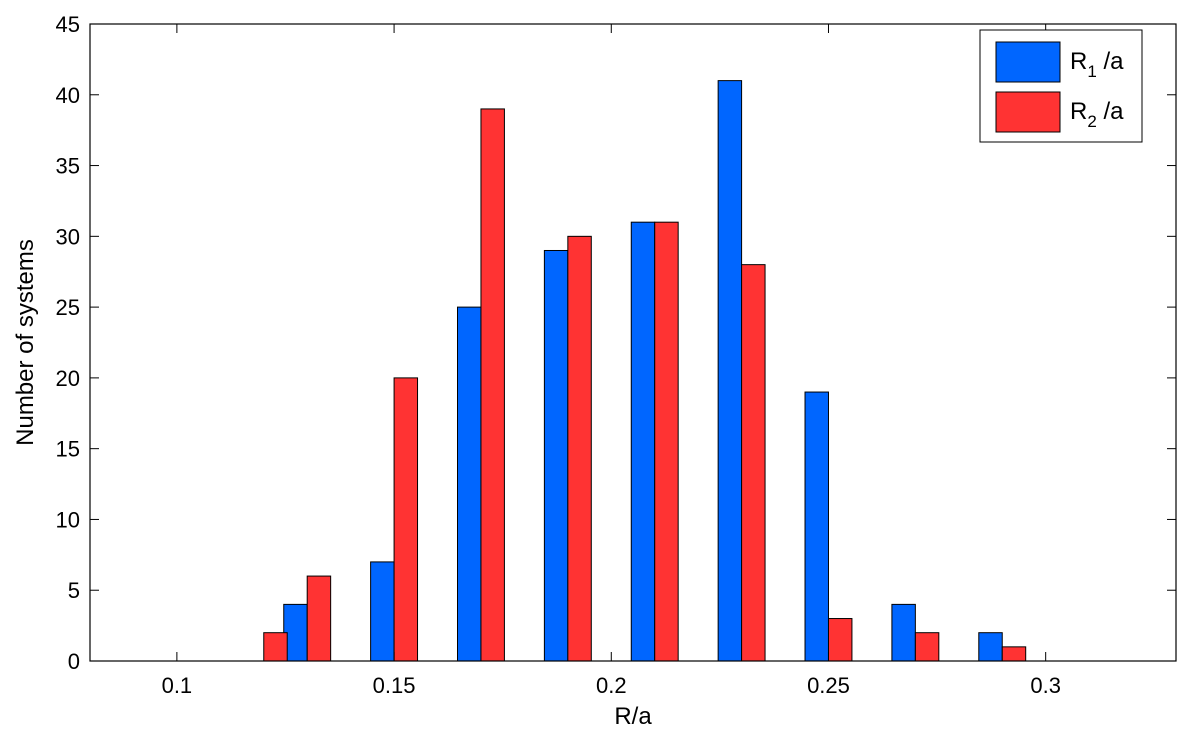 The width and height of the screenshot is (1200, 733). Describe the element at coordinates (1097, 64) in the screenshot. I see `legend-label-1: R1 /a` at that location.